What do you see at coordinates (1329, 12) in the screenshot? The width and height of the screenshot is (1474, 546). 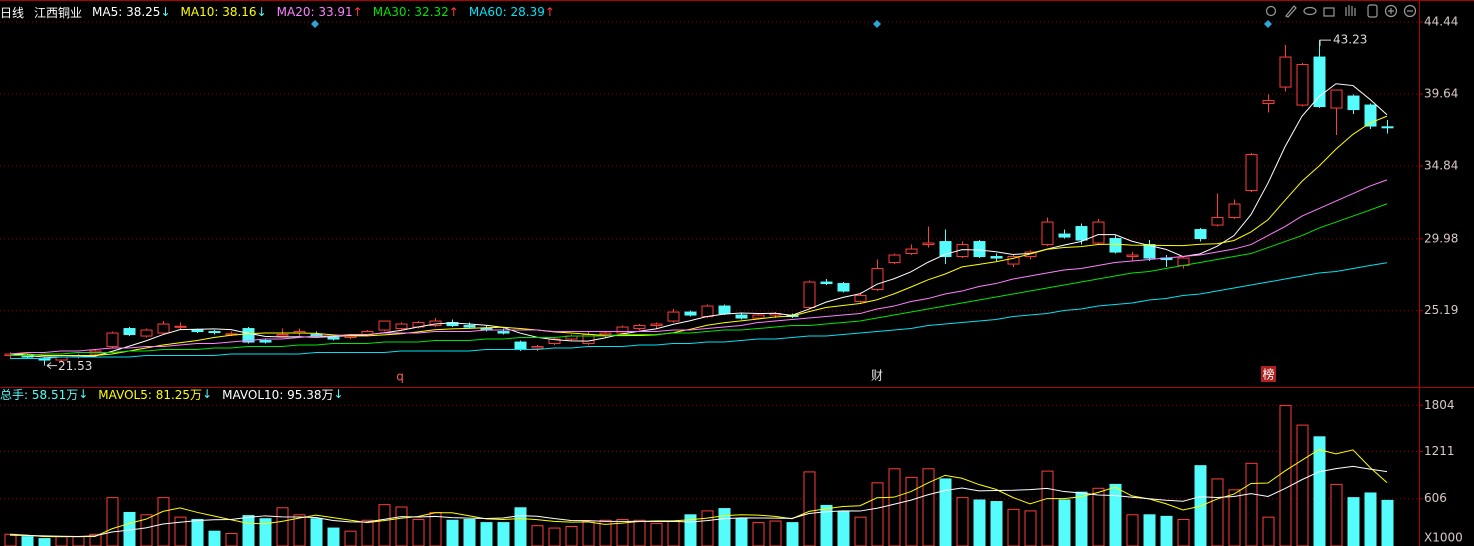 I see `store-icon` at bounding box center [1329, 12].